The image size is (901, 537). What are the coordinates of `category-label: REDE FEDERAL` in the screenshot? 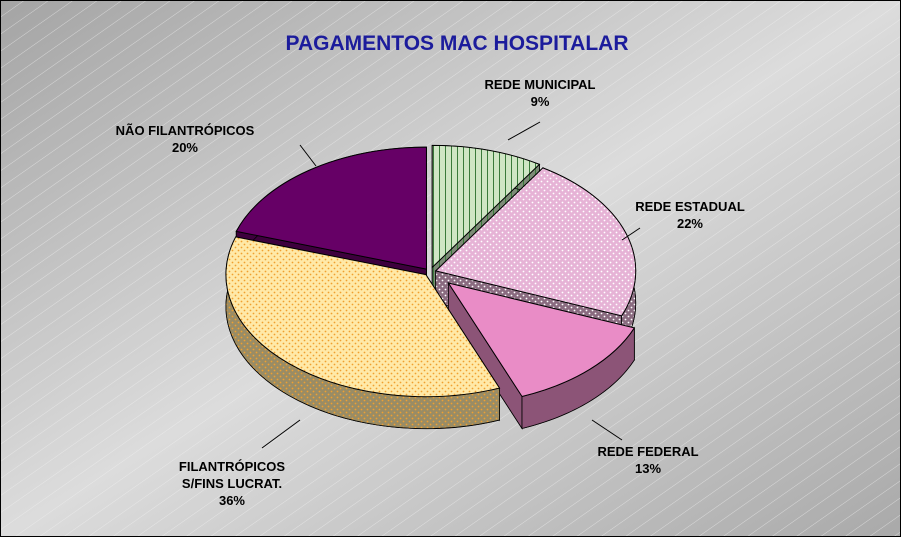 It's located at (648, 451).